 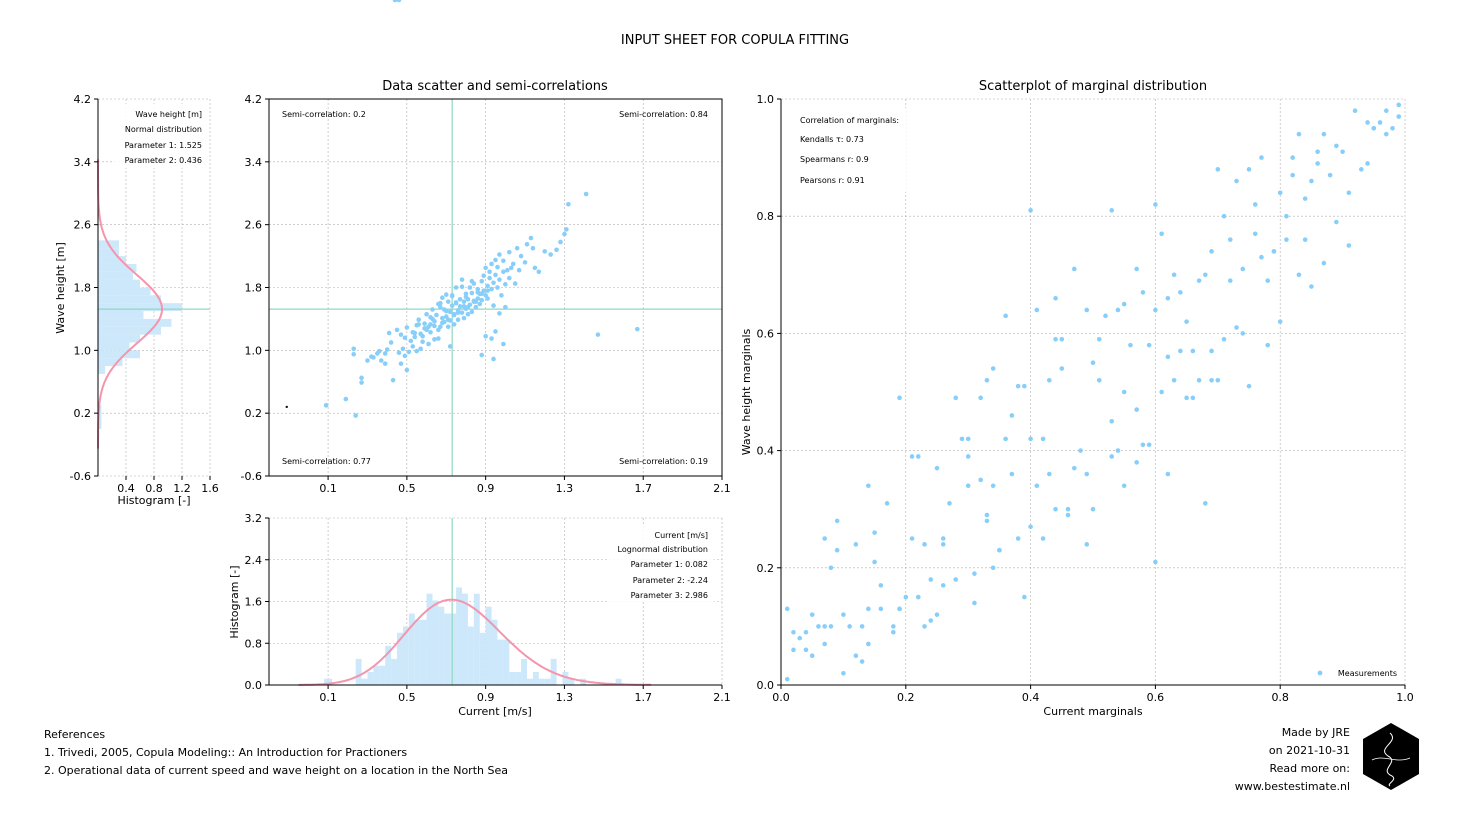 I want to click on current-annotation-4: Parameter 3: 2.986, so click(x=669, y=595).